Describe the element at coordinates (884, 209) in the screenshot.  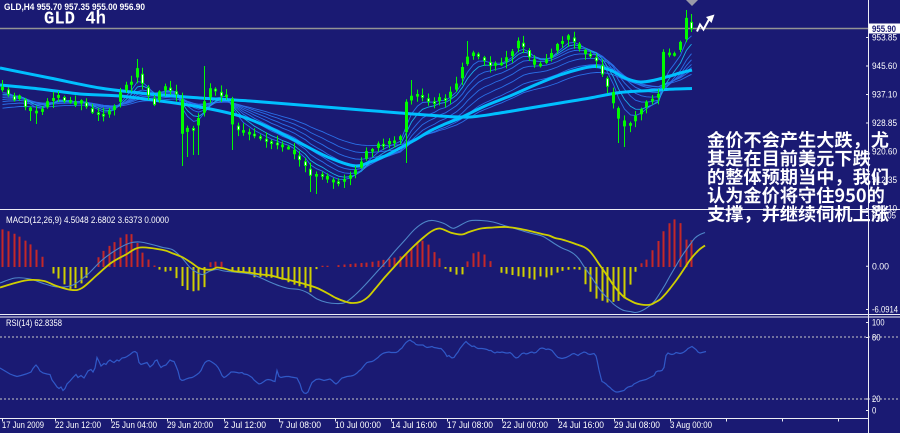
I see `svg-text: 904.10` at that location.